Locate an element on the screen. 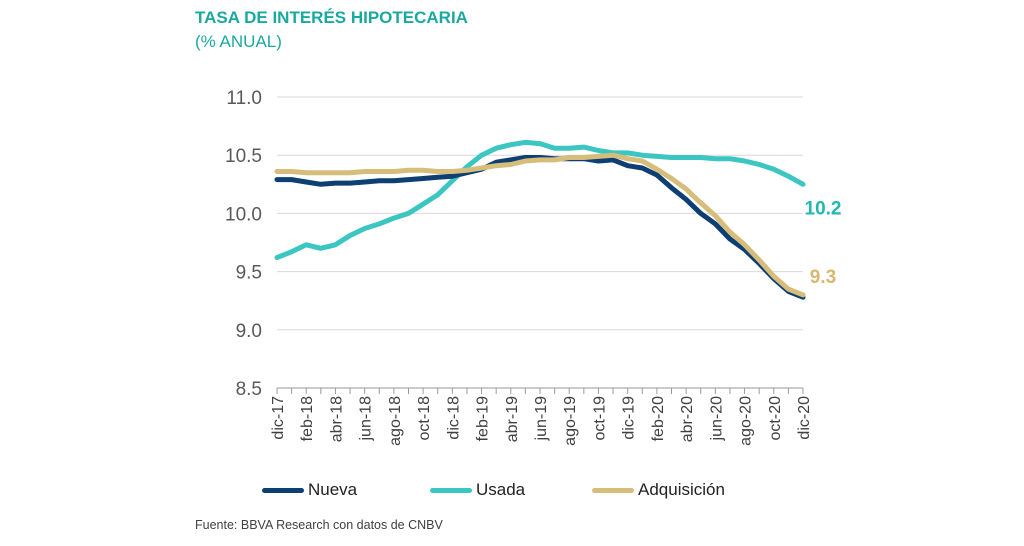 This screenshot has width=1024, height=546. legend-item-adquisicion: Adquisición is located at coordinates (658, 490).